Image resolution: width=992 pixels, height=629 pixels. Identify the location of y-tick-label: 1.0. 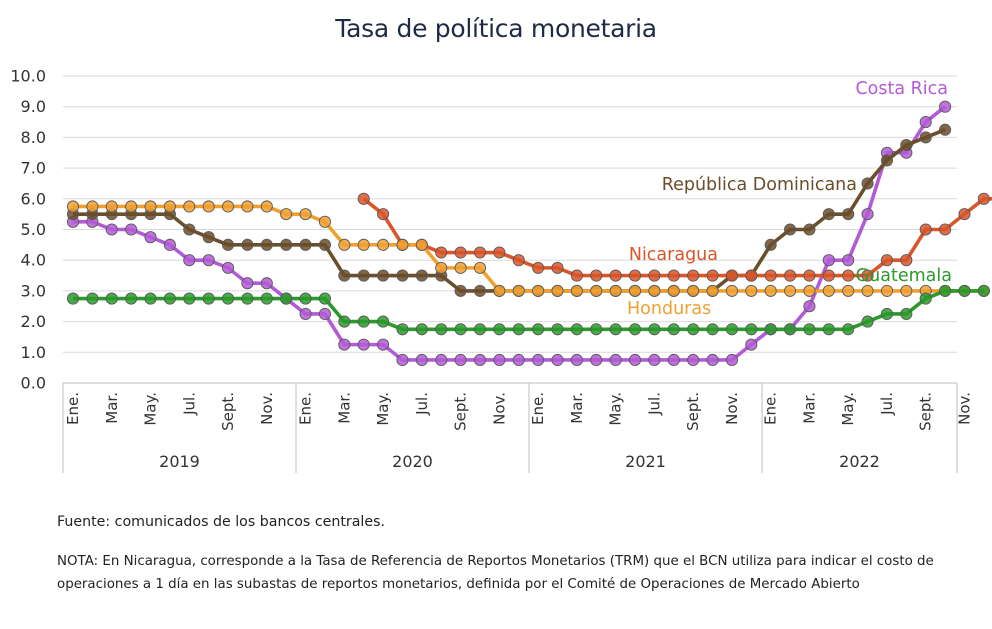
(33, 352).